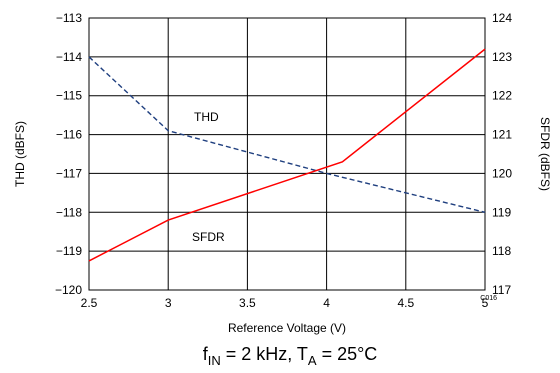 Image resolution: width=560 pixels, height=373 pixels. What do you see at coordinates (502, 173) in the screenshot?
I see `right-tick-label: 120` at bounding box center [502, 173].